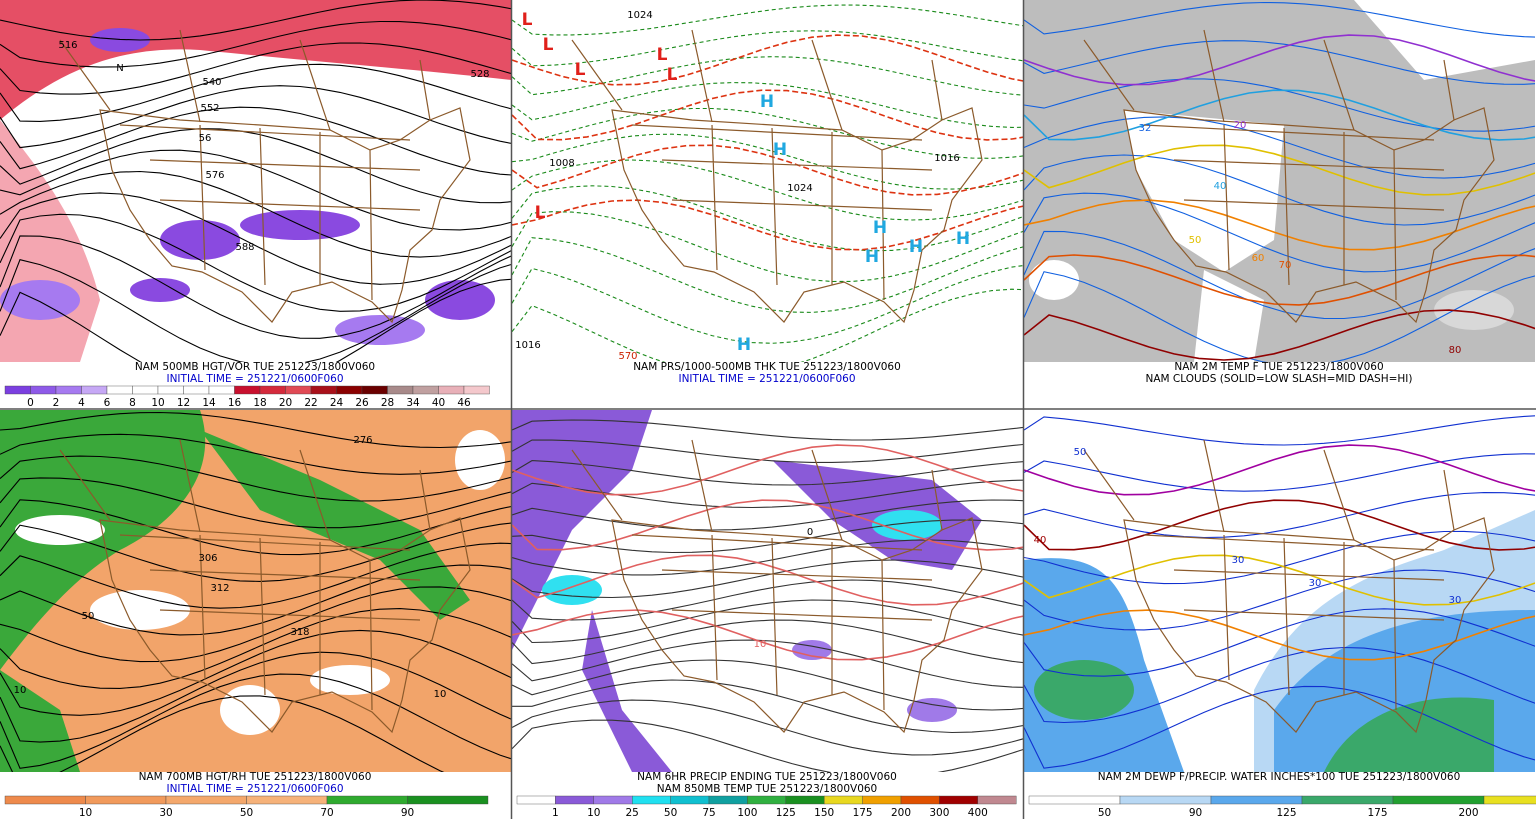 The image size is (1536, 819). Describe the element at coordinates (209, 108) in the screenshot. I see `map-label: 552` at that location.